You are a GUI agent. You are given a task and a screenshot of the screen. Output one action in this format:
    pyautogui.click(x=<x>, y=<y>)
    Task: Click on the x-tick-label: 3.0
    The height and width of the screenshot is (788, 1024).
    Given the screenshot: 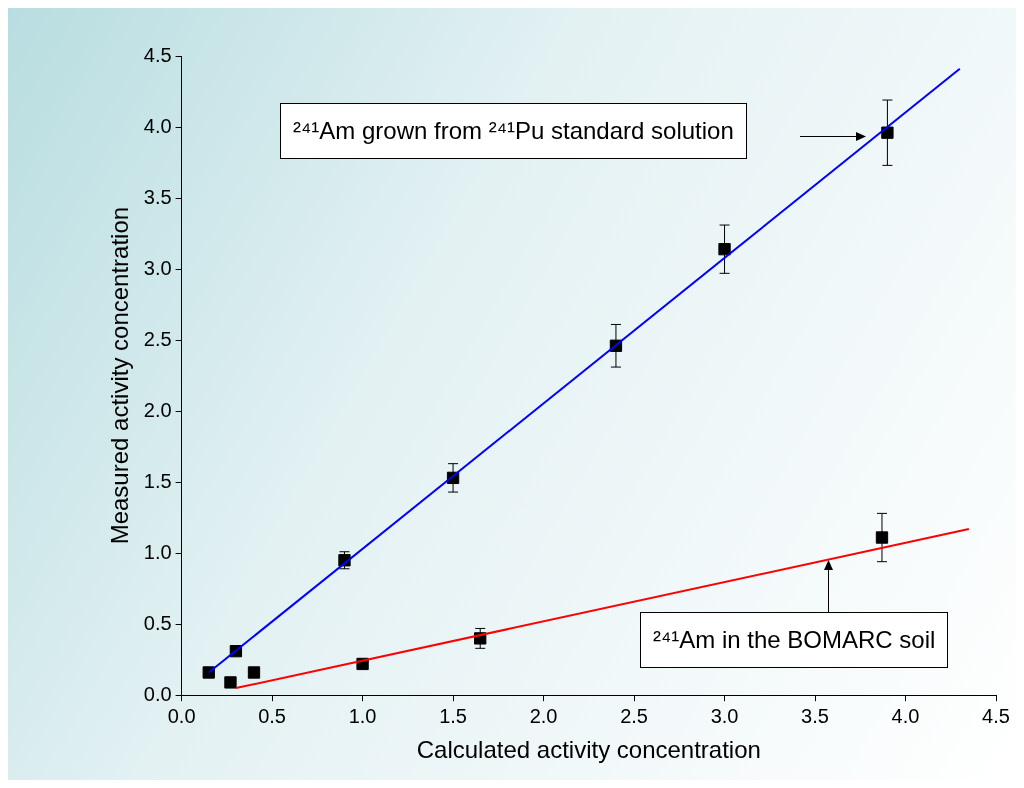 What is the action you would take?
    pyautogui.click(x=724, y=715)
    